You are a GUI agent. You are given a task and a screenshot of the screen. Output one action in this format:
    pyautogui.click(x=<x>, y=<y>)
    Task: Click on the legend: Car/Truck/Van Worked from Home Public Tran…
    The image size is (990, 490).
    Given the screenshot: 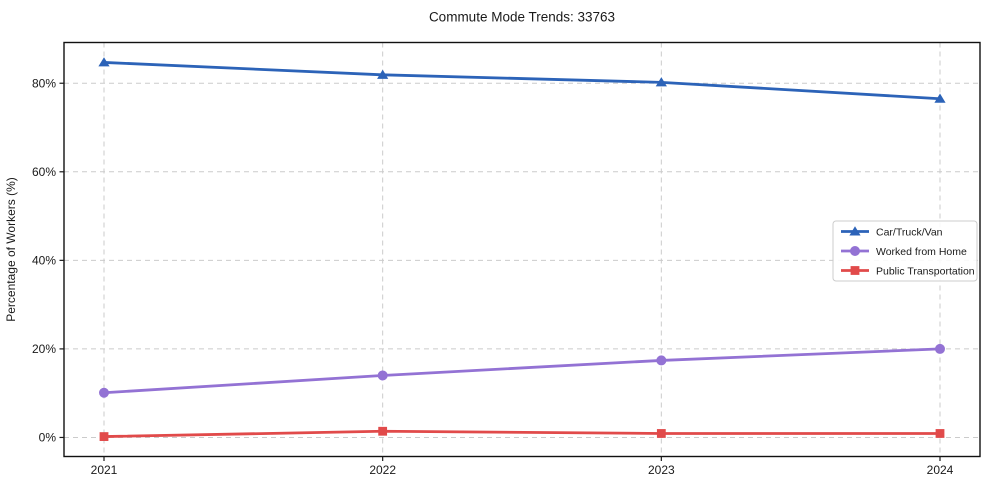 What is the action you would take?
    pyautogui.click(x=905, y=251)
    